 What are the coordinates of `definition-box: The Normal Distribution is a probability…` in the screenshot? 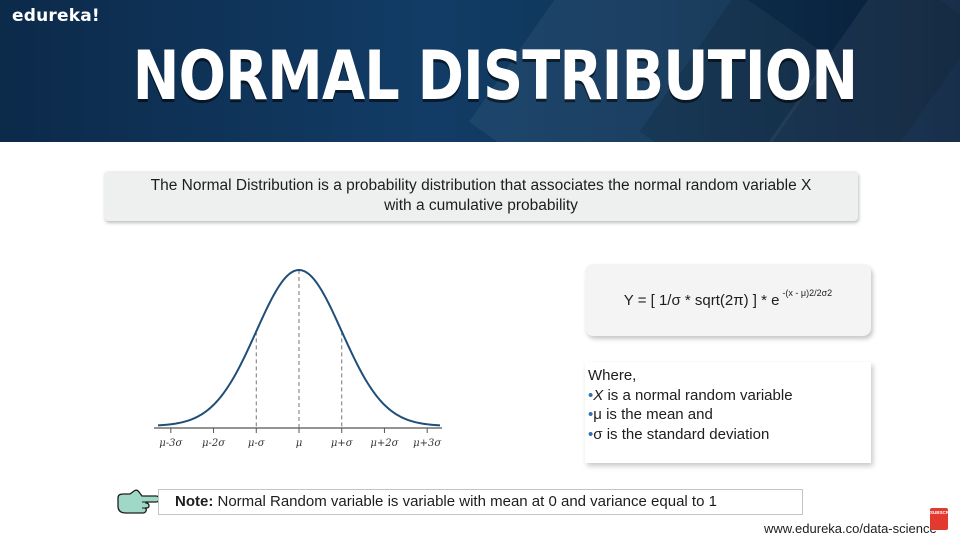 It's located at (481, 196).